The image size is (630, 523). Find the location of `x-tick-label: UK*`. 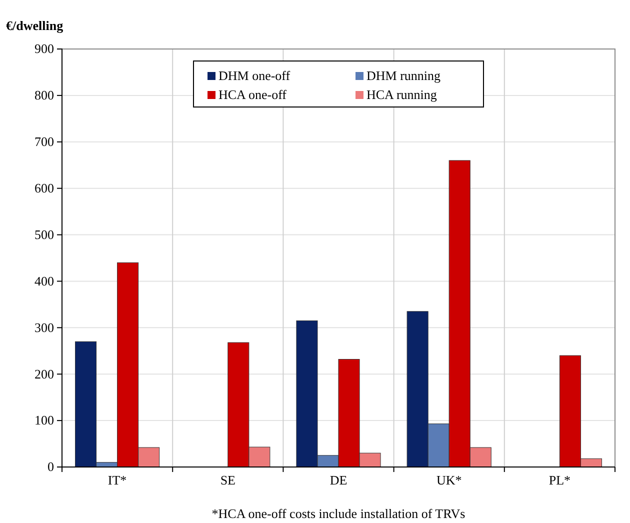

x-tick-label: UK* is located at coordinates (449, 480).